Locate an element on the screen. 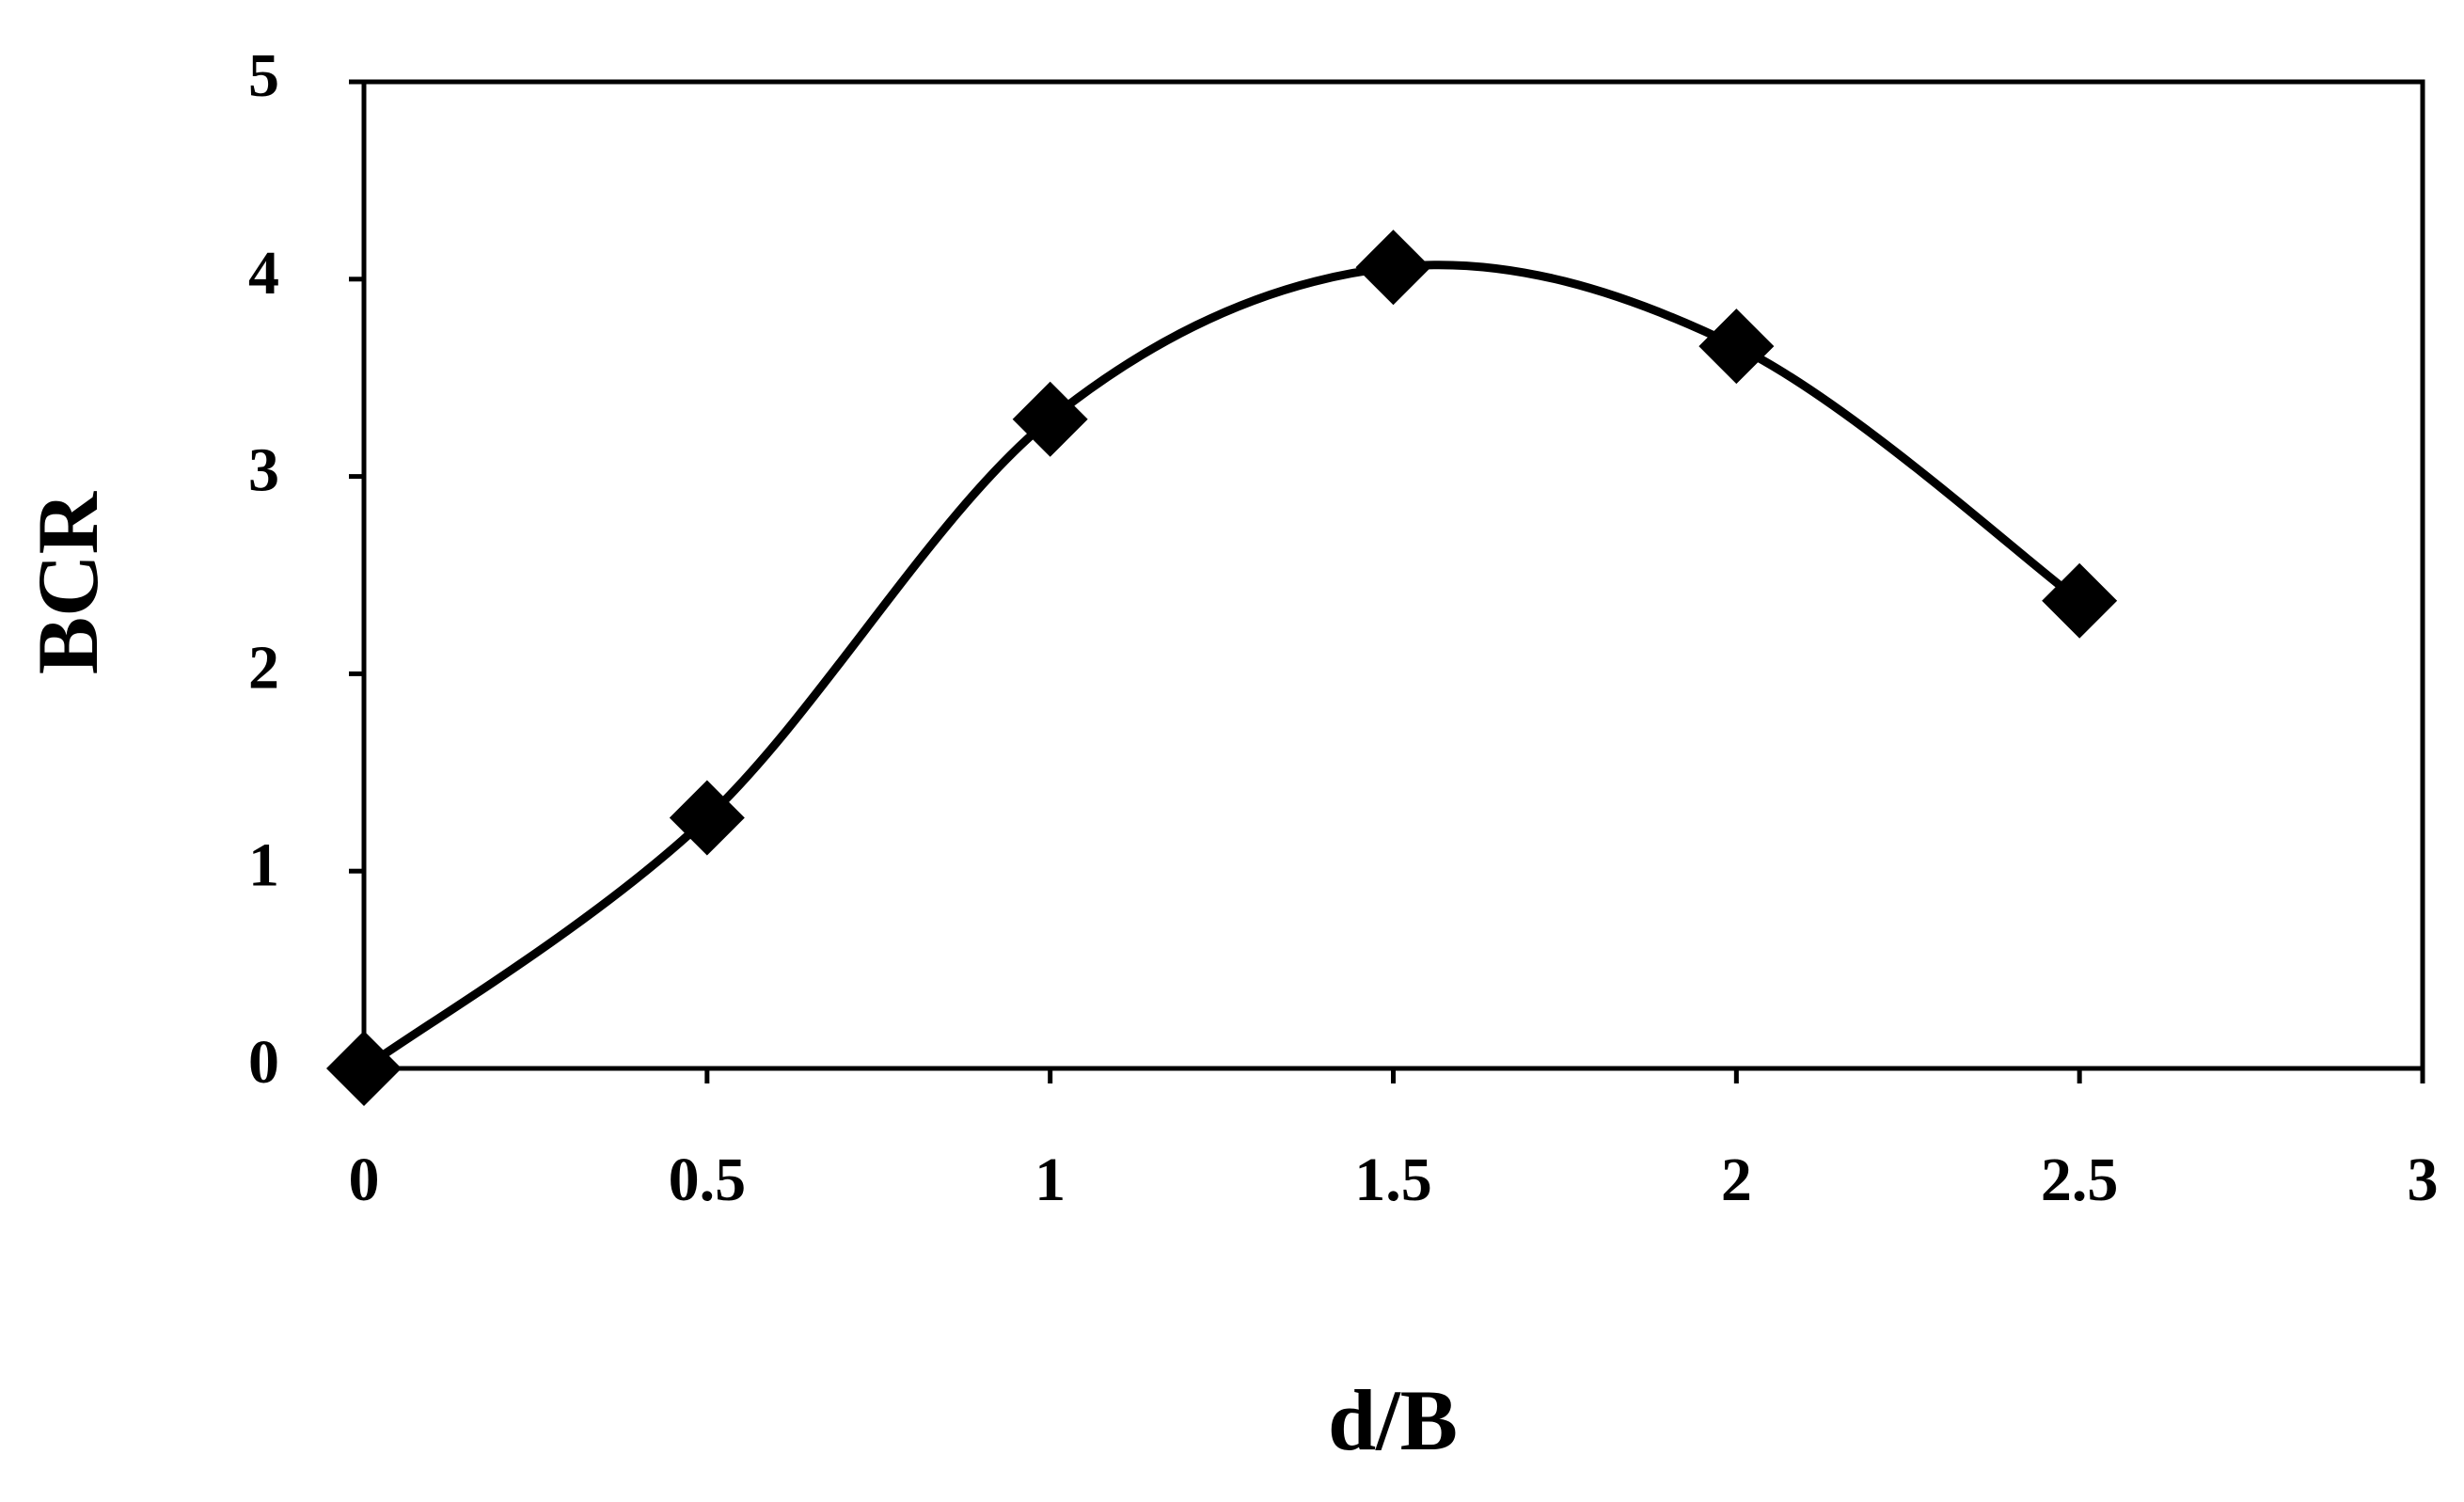 This screenshot has width=2464, height=1502. x-tick-label: 2.5 is located at coordinates (2080, 1180).